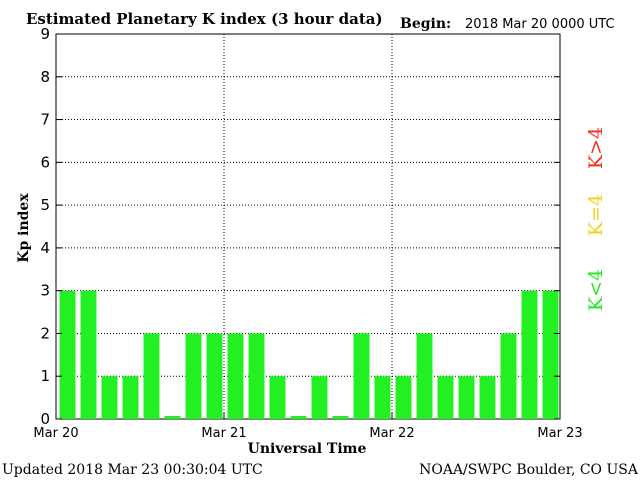 Image resolution: width=640 pixels, height=480 pixels. What do you see at coordinates (596, 290) in the screenshot?
I see `legend-k-less-4: K<4` at bounding box center [596, 290].